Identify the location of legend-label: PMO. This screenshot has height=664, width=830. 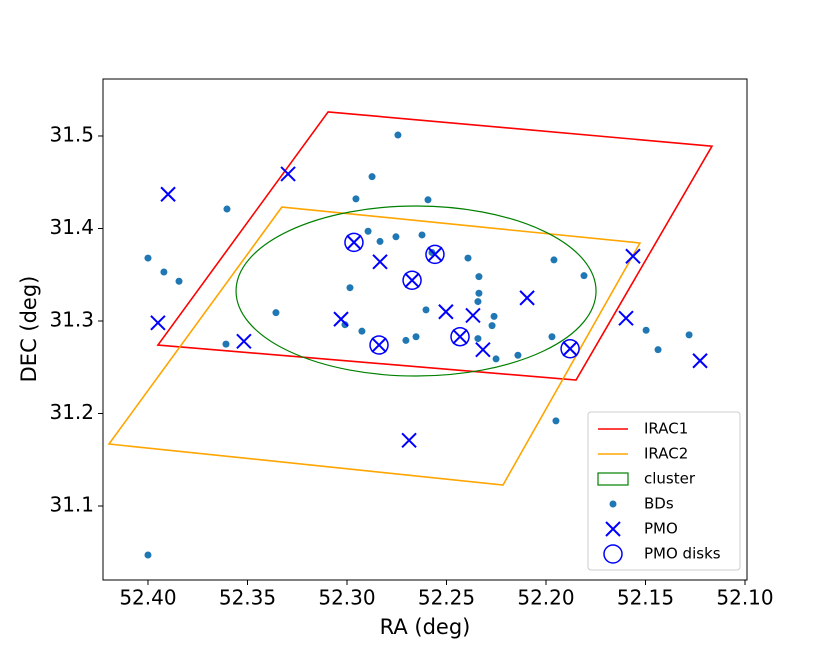
(661, 529).